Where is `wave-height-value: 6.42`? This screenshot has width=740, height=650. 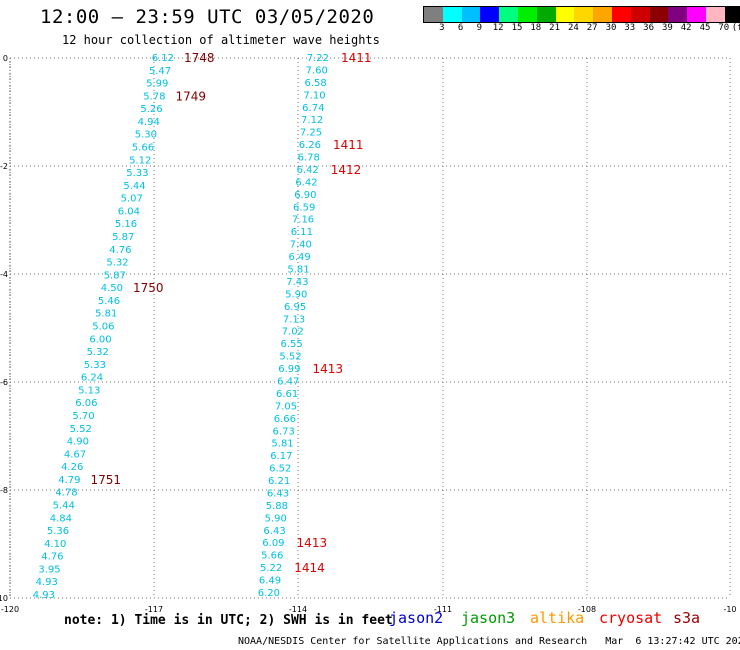
wave-height-value: 6.42 is located at coordinates (307, 170).